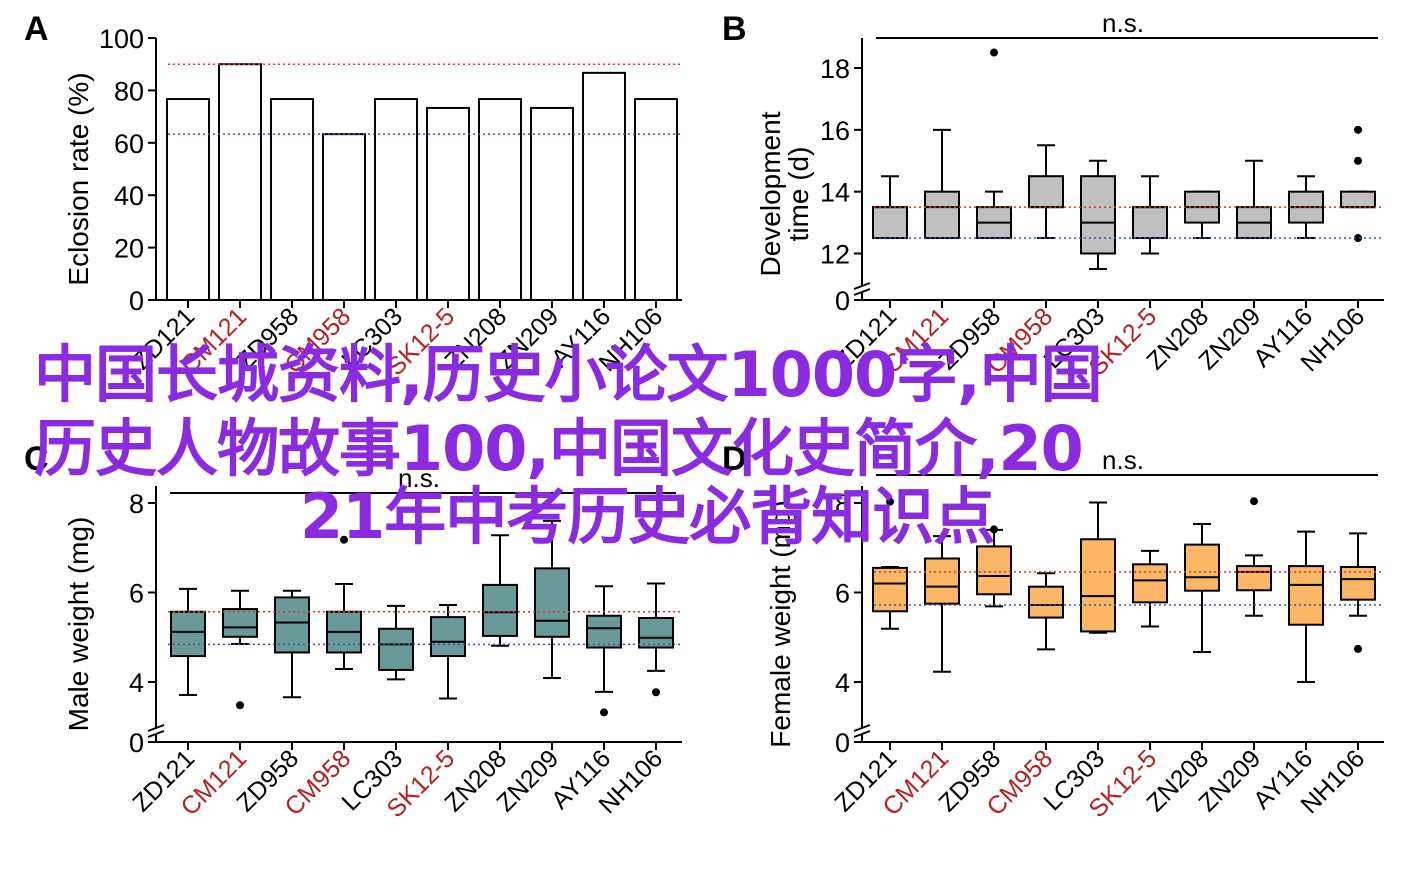 The height and width of the screenshot is (869, 1418). What do you see at coordinates (604, 186) in the screenshot?
I see `bar-ay116` at bounding box center [604, 186].